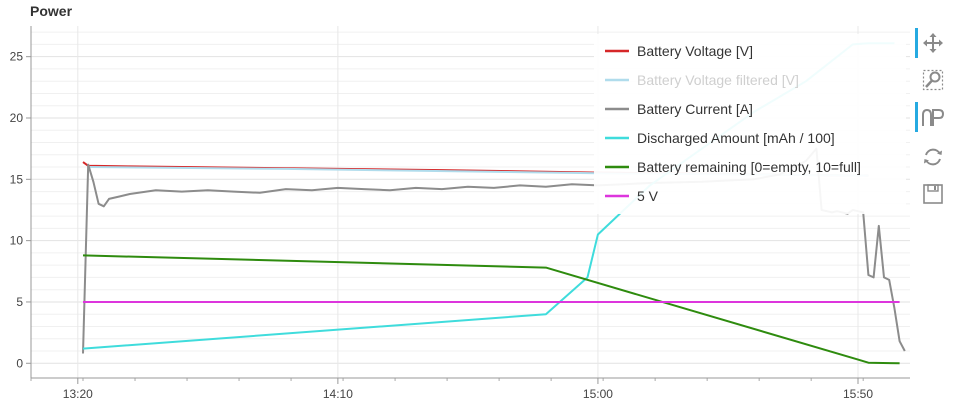  What do you see at coordinates (858, 394) in the screenshot?
I see `x-tick-label: 15:50` at bounding box center [858, 394].